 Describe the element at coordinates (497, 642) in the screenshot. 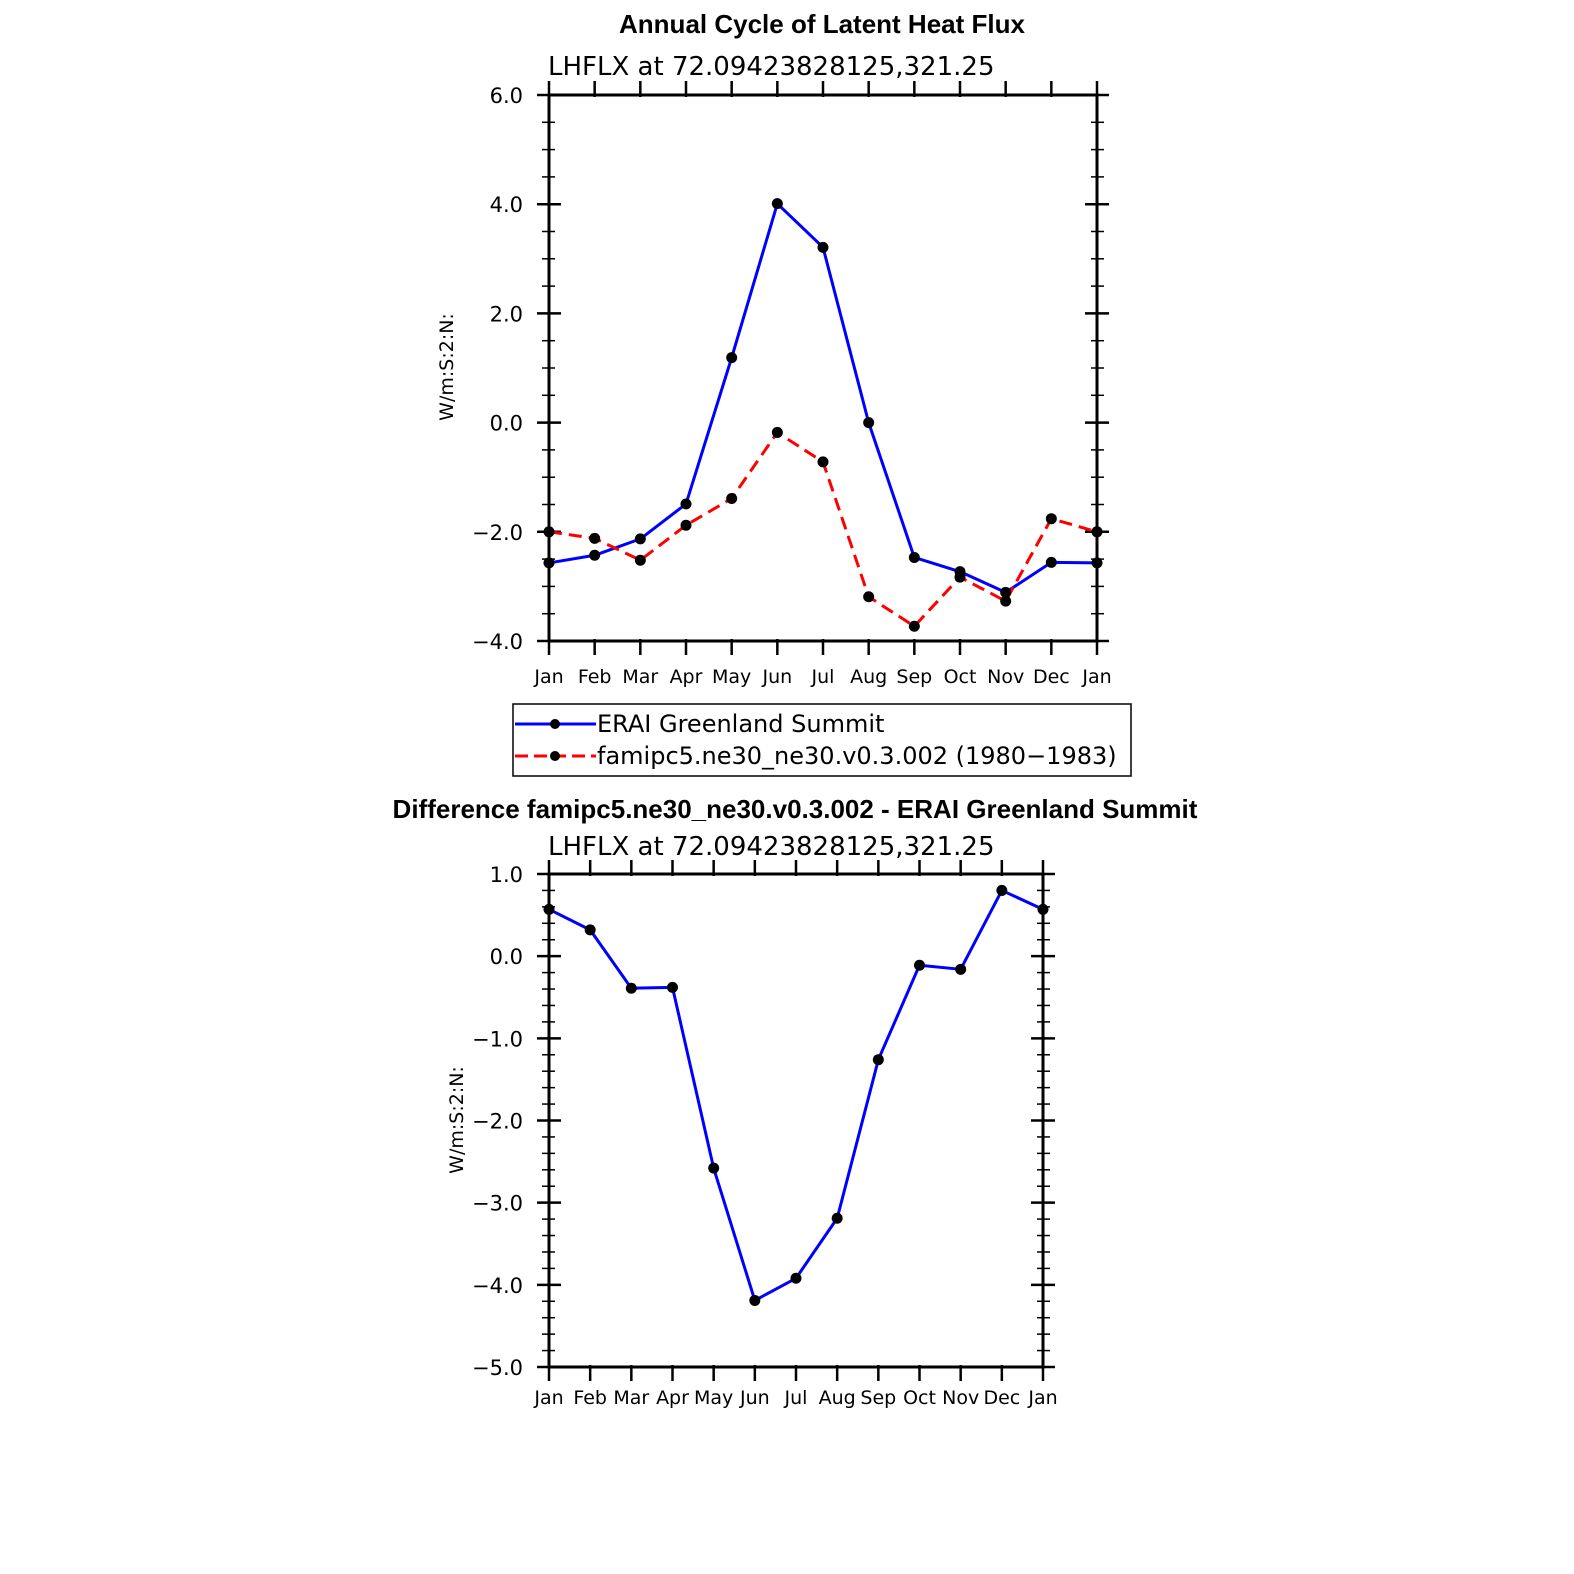

I see `panel1-ytick-label: −4.0` at that location.